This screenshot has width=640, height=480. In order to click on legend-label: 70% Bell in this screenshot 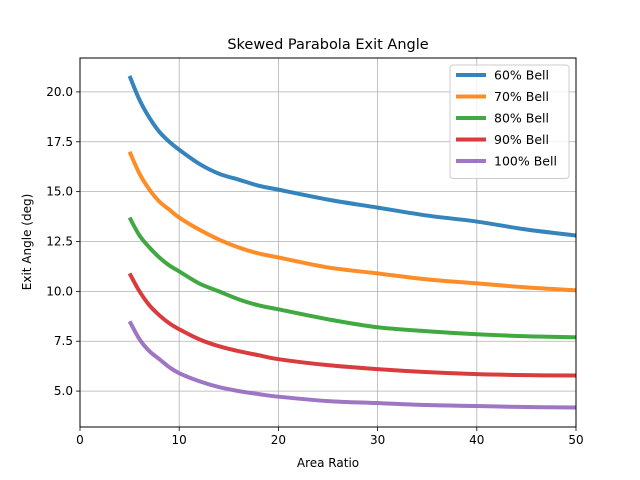, I will do `click(521, 96)`.